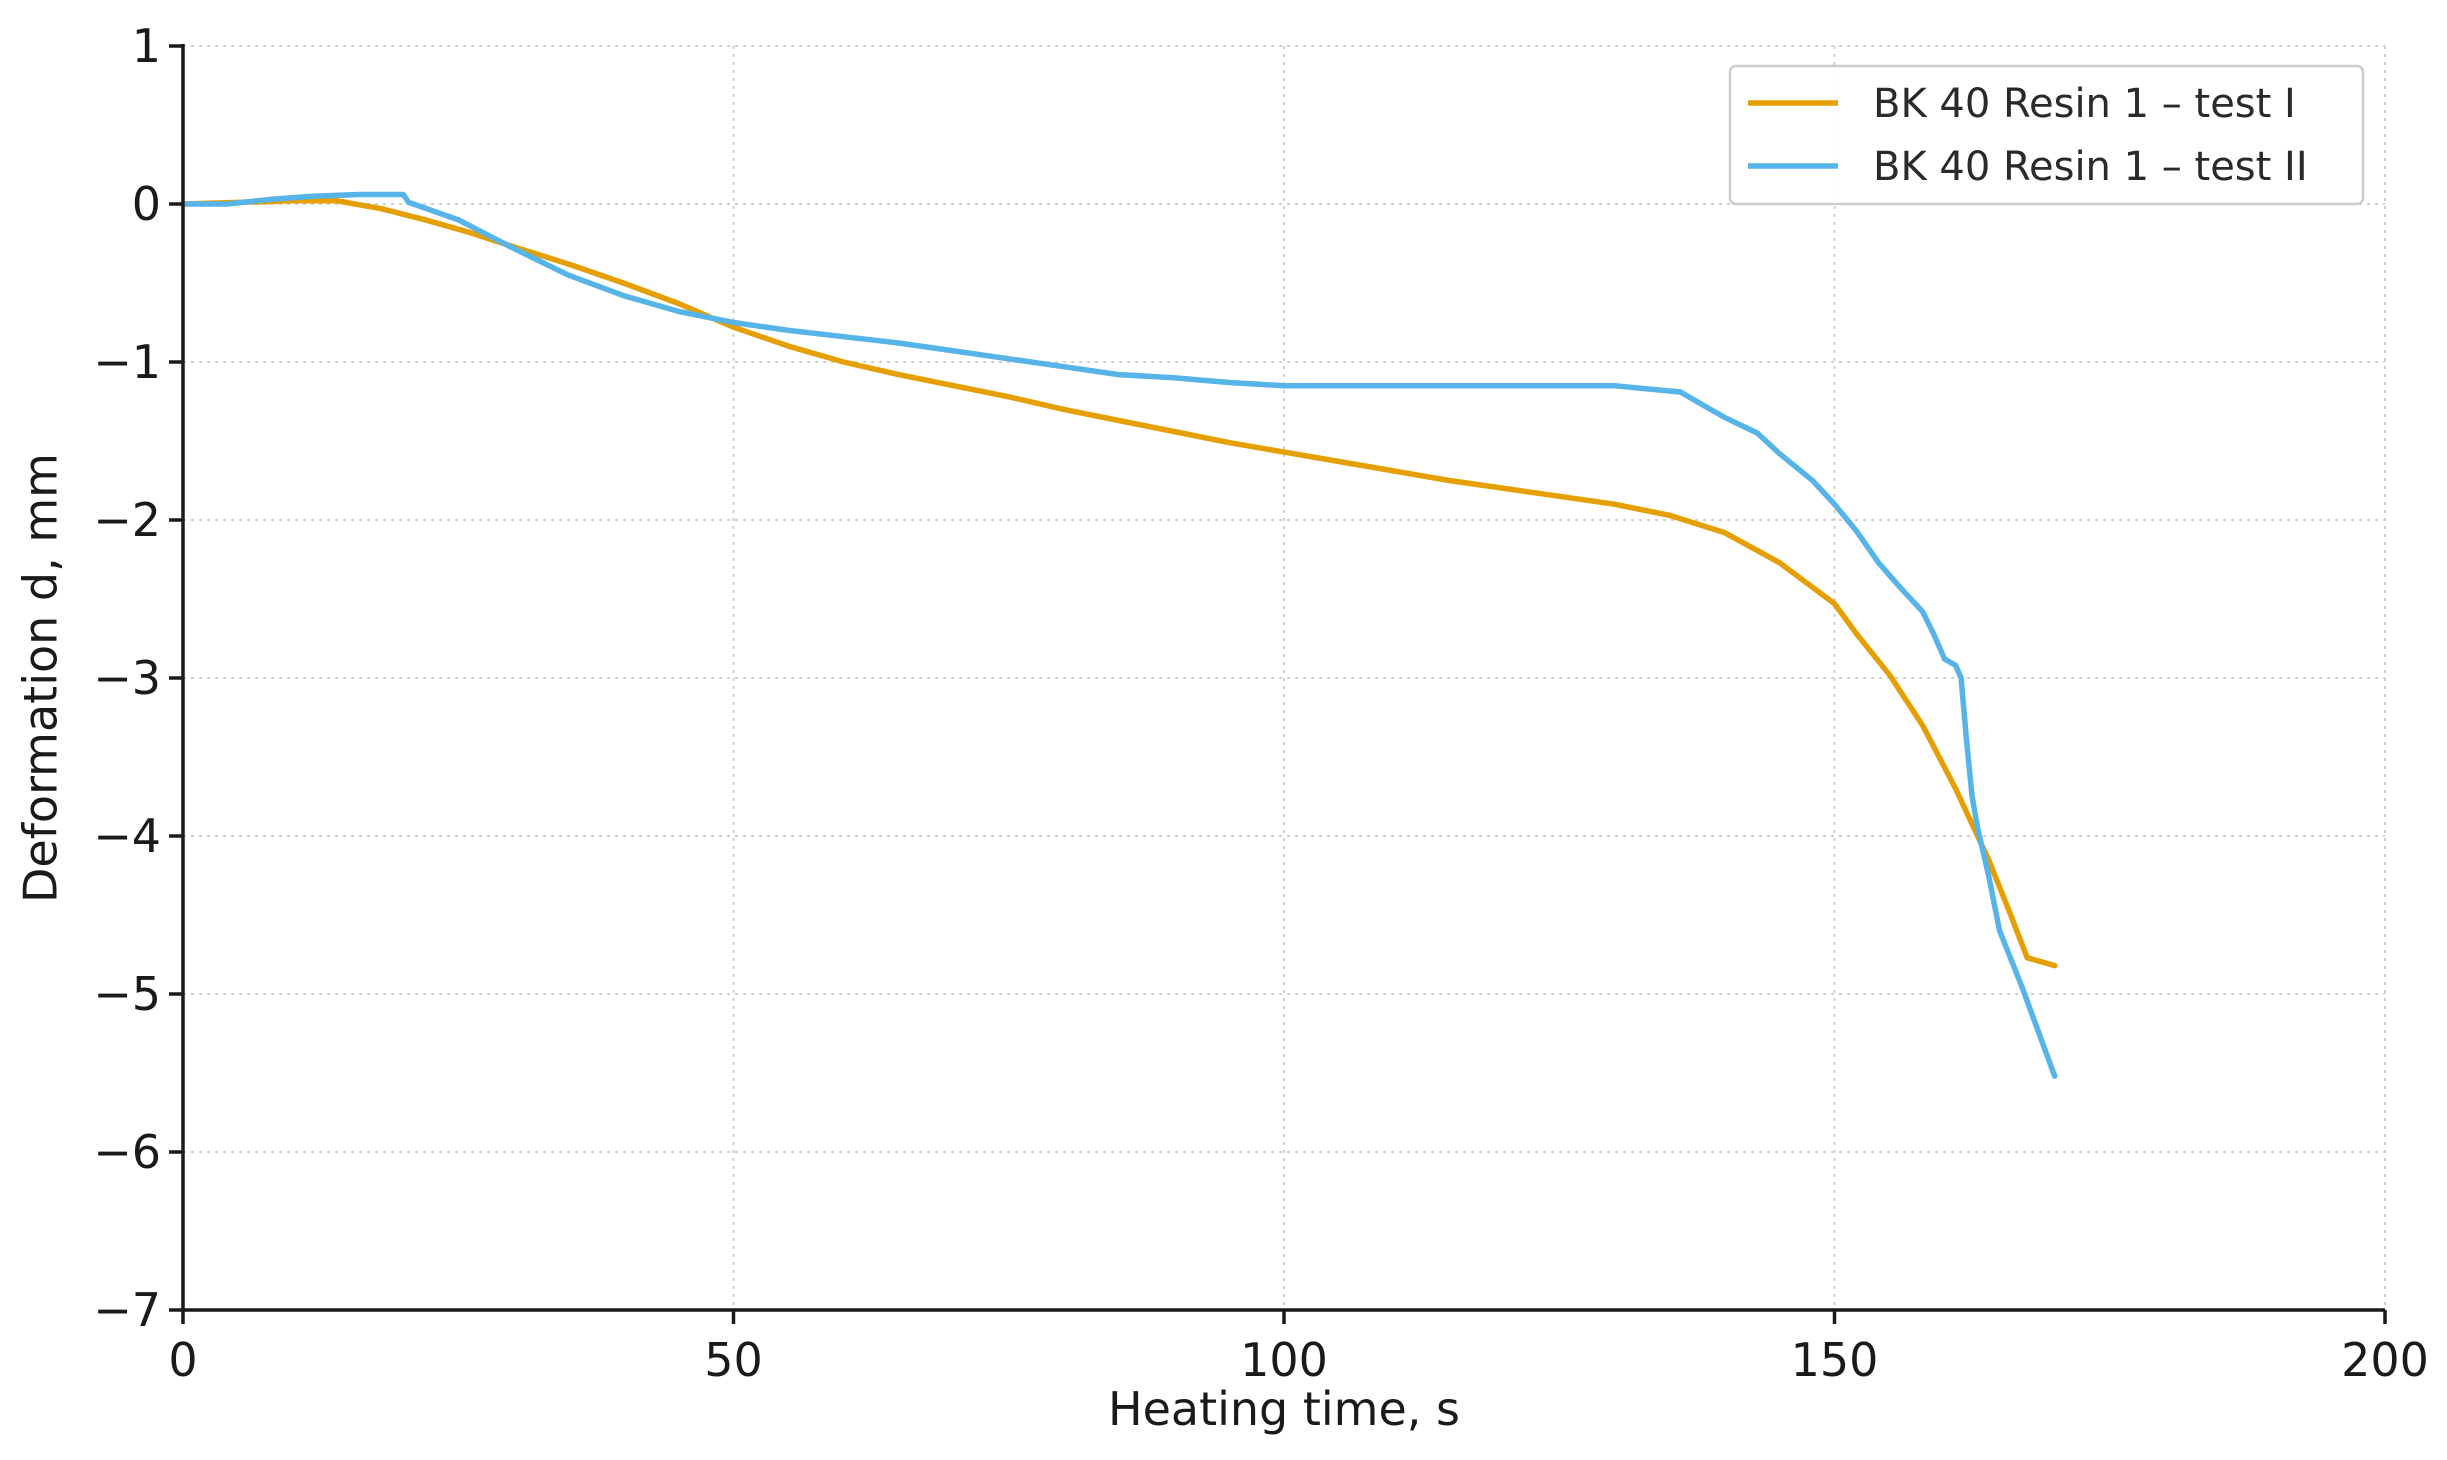 Image resolution: width=2447 pixels, height=1460 pixels. I want to click on y-tick-label: −6, so click(127, 1152).